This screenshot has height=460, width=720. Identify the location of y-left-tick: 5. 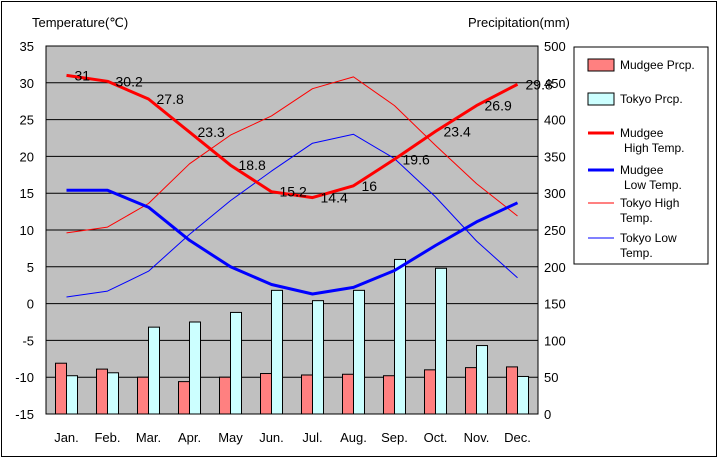
(30, 267).